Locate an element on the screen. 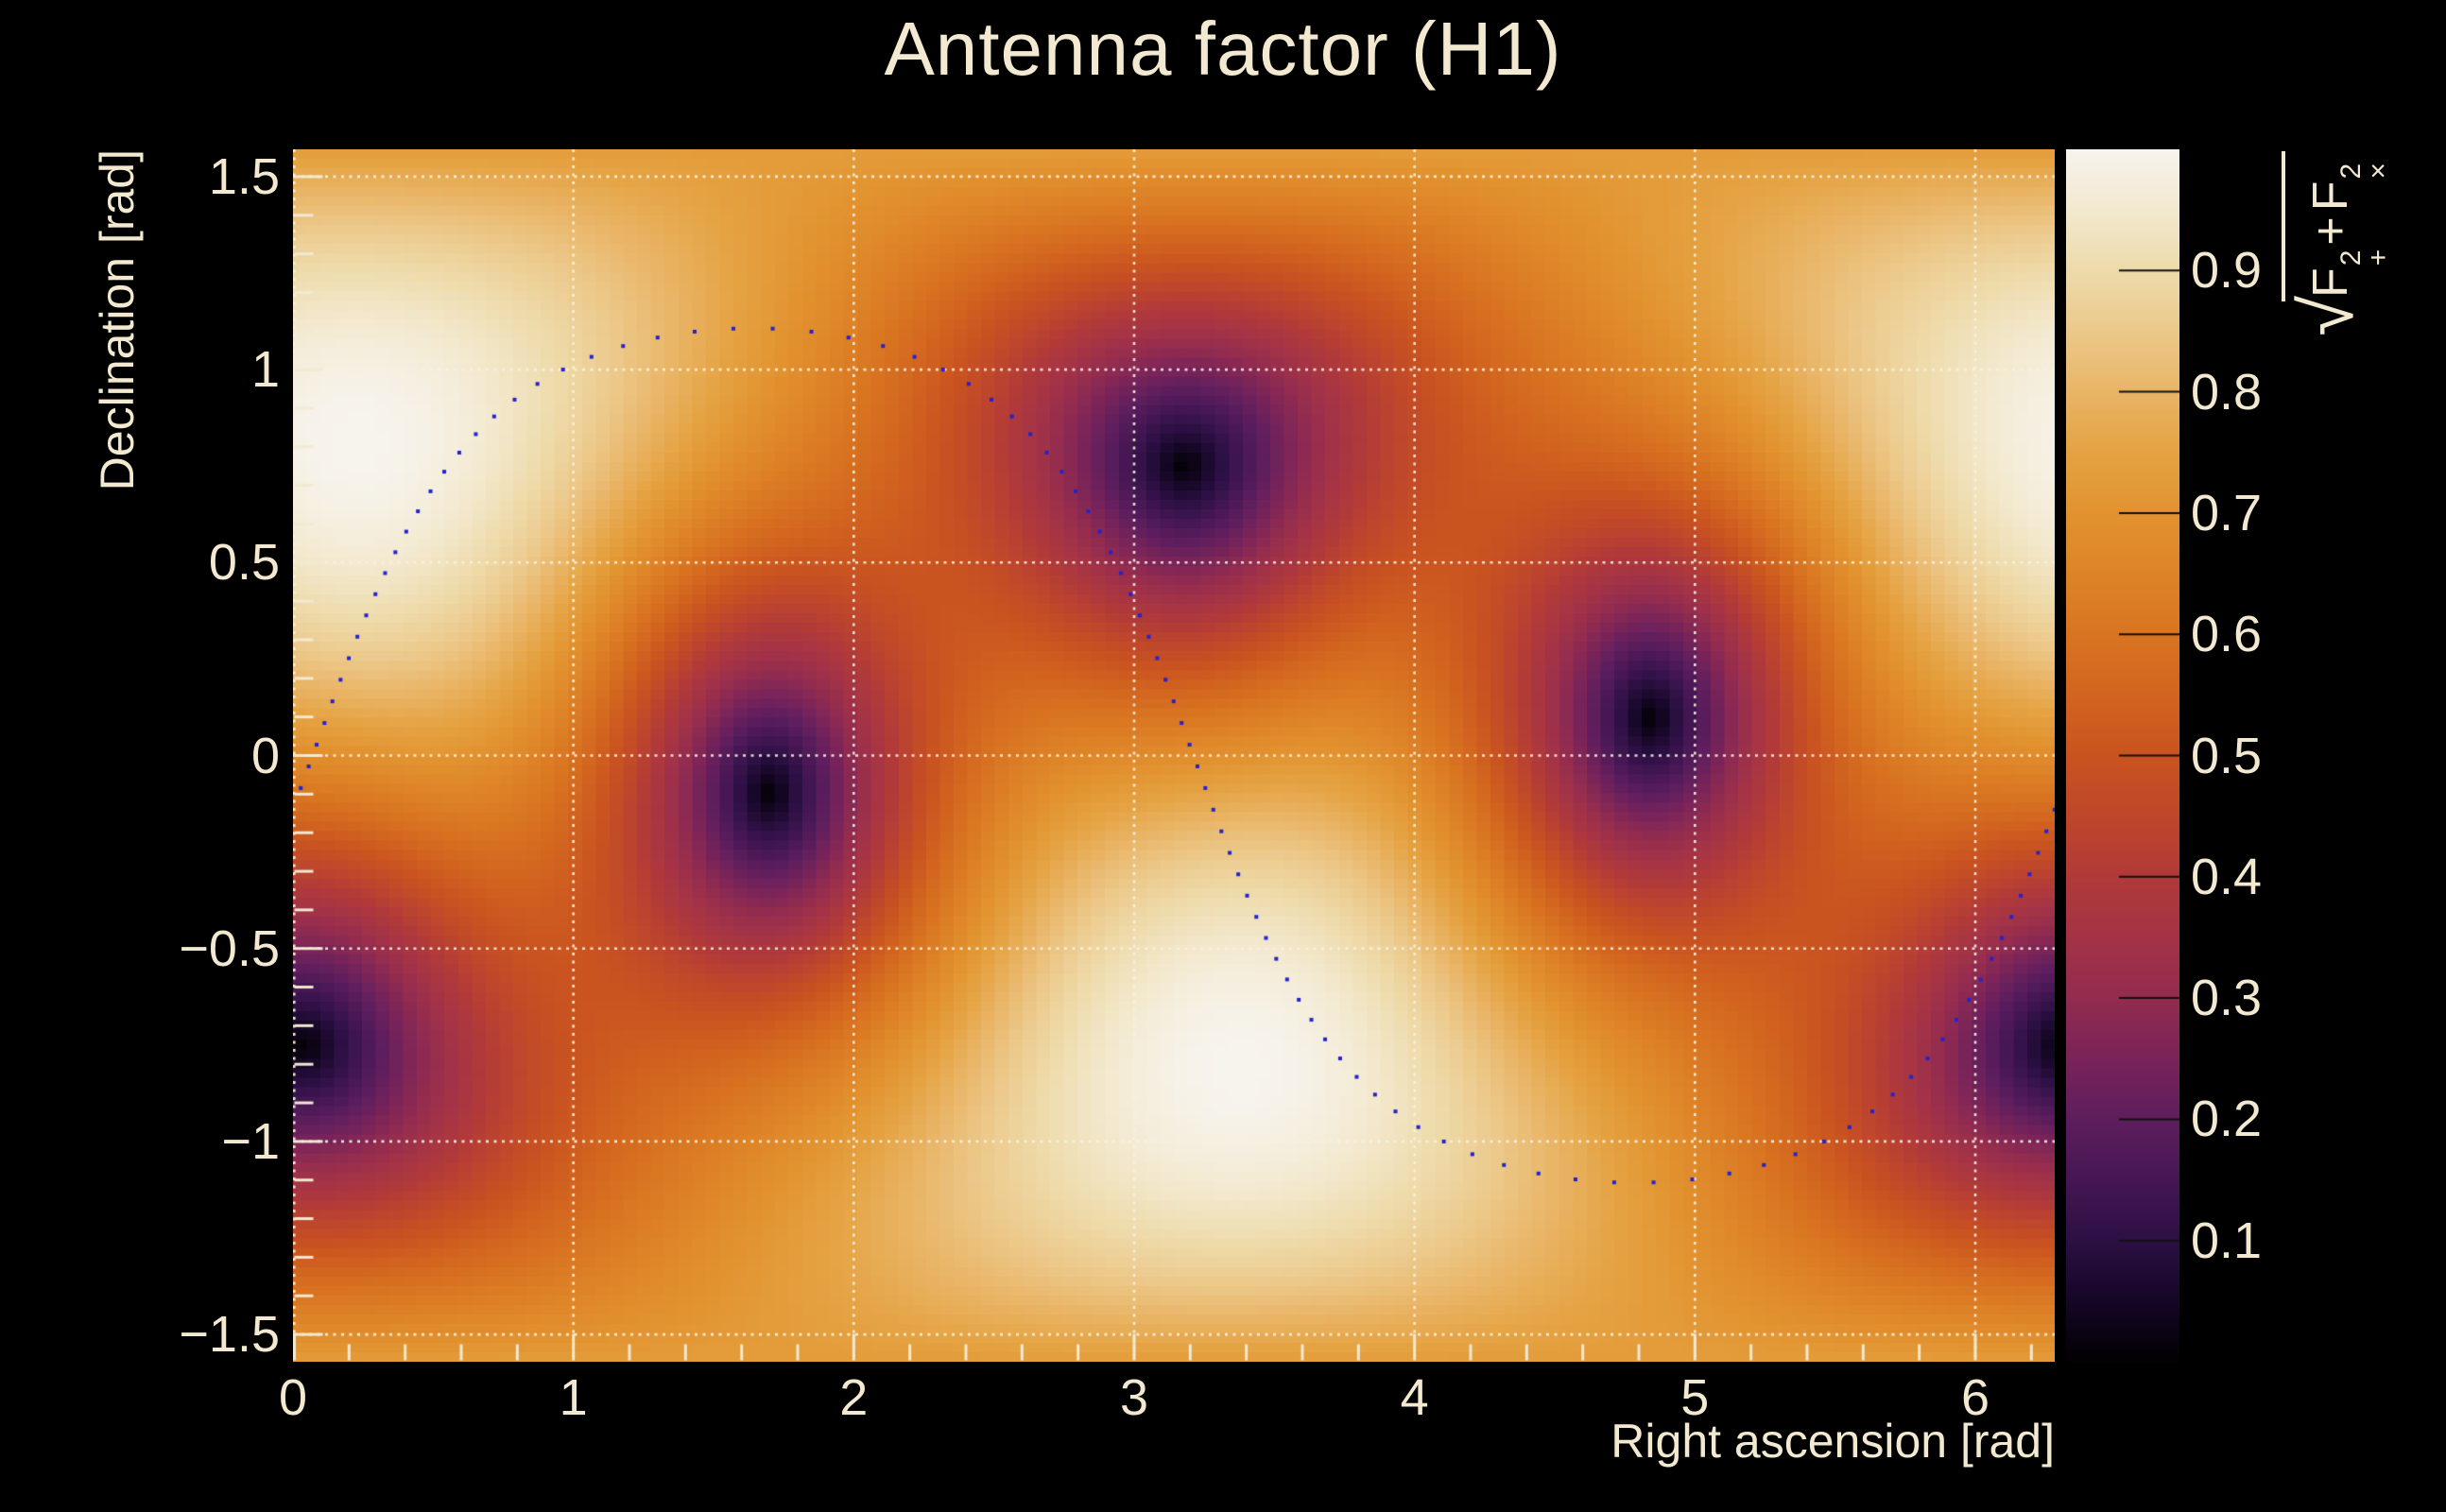  x-tick-label: 1 is located at coordinates (573, 1397).